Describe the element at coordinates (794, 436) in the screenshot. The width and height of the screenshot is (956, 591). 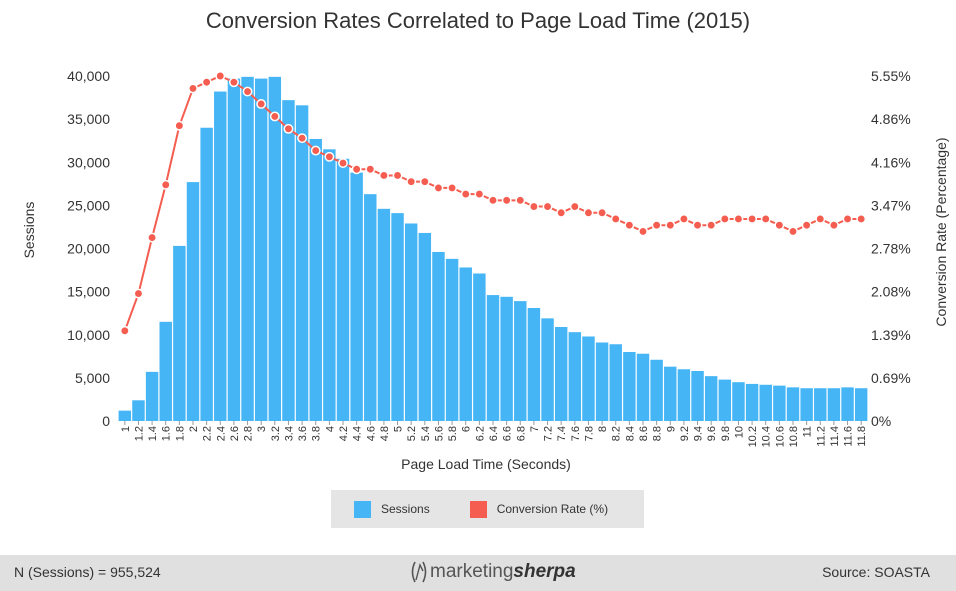
I see `x-tick-label: 10.8` at that location.